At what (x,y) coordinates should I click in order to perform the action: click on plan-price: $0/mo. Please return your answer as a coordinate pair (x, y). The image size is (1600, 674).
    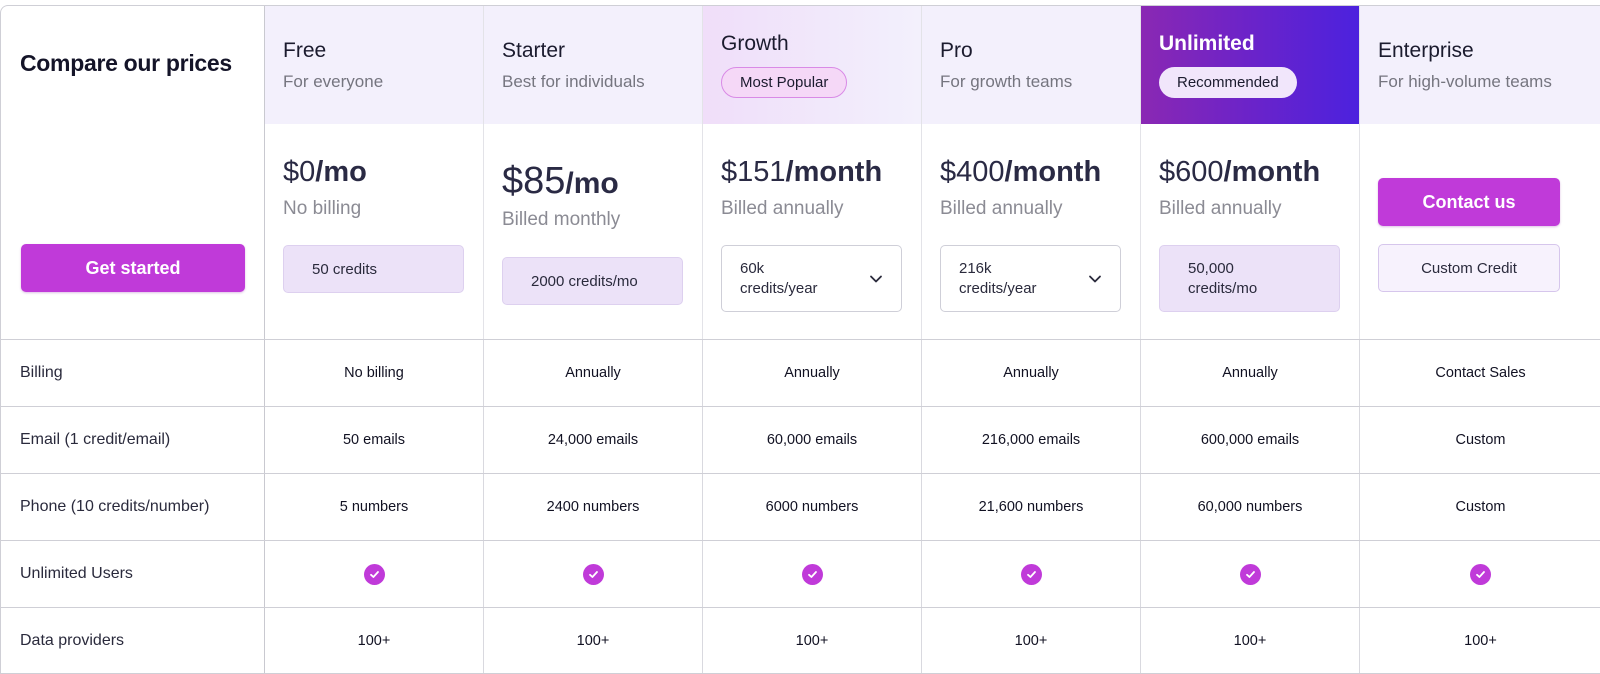
    Looking at the image, I should click on (325, 172).